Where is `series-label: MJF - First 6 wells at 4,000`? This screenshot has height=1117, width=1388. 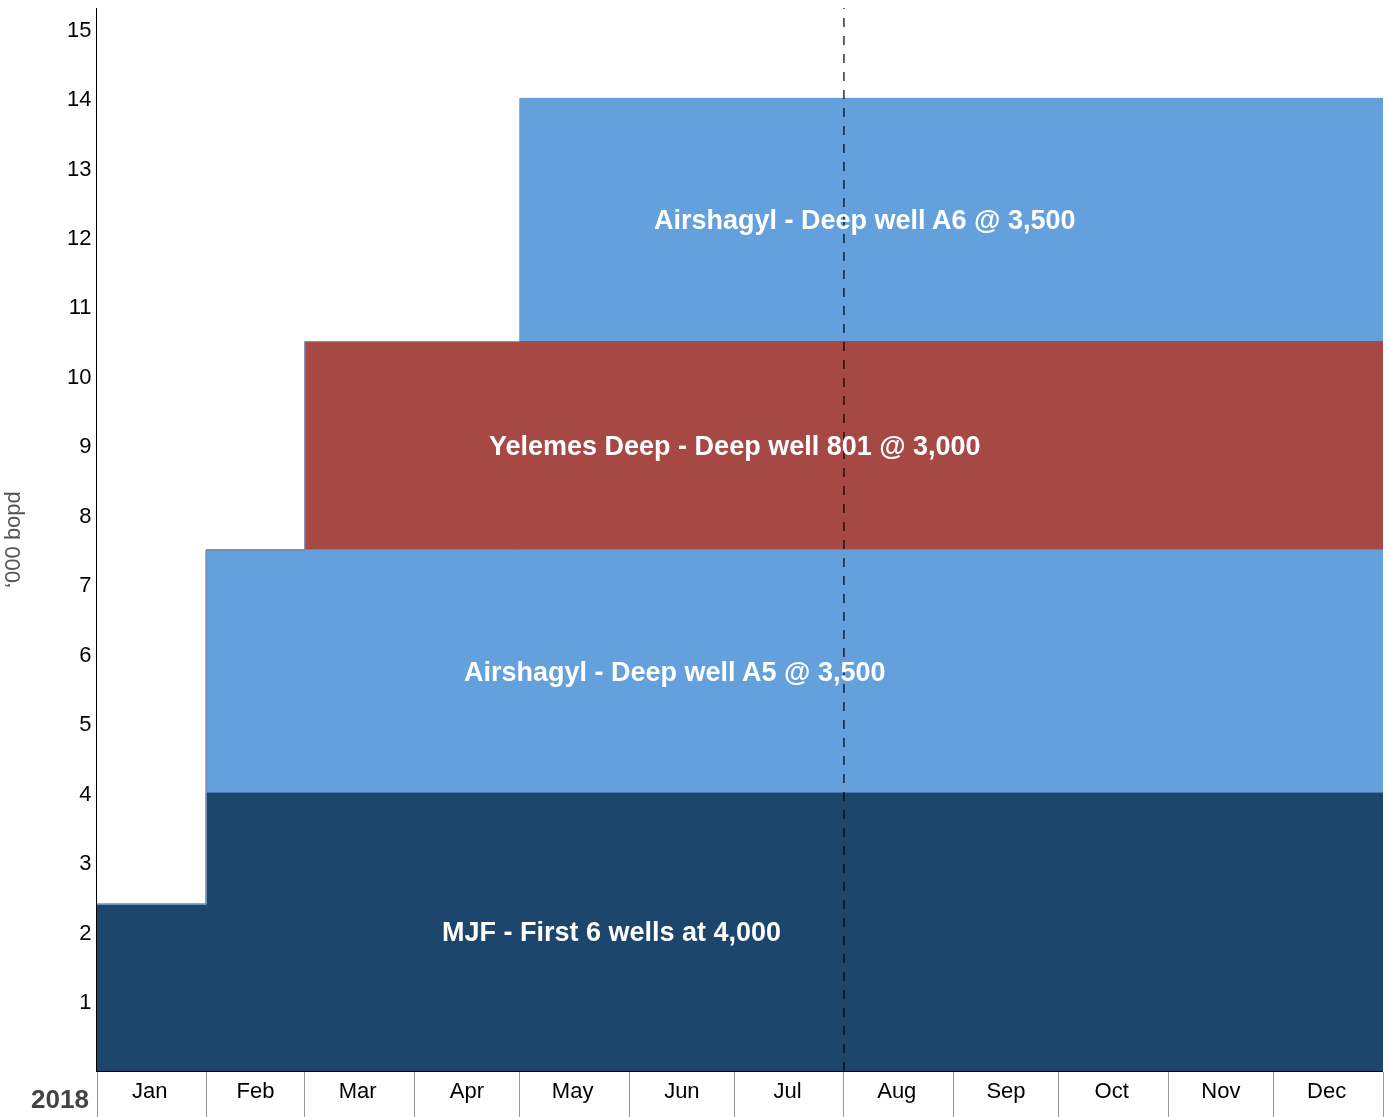 series-label: MJF - First 6 wells at 4,000 is located at coordinates (612, 932).